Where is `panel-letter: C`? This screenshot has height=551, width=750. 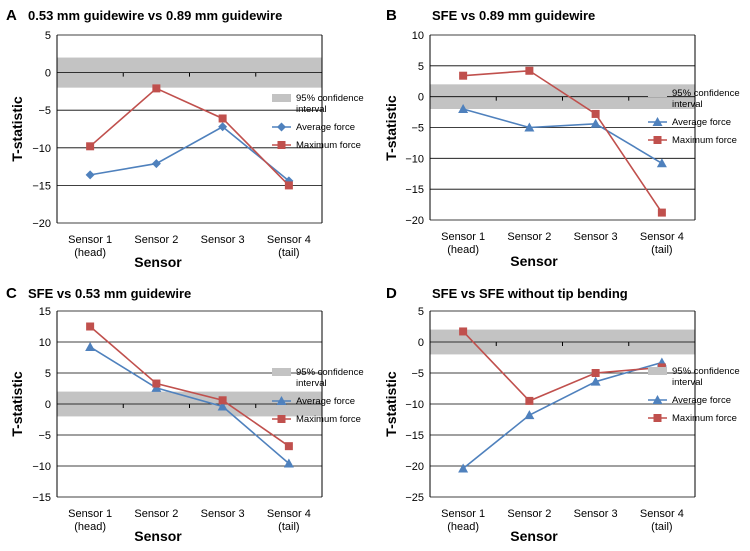 panel-letter: C is located at coordinates (11, 293).